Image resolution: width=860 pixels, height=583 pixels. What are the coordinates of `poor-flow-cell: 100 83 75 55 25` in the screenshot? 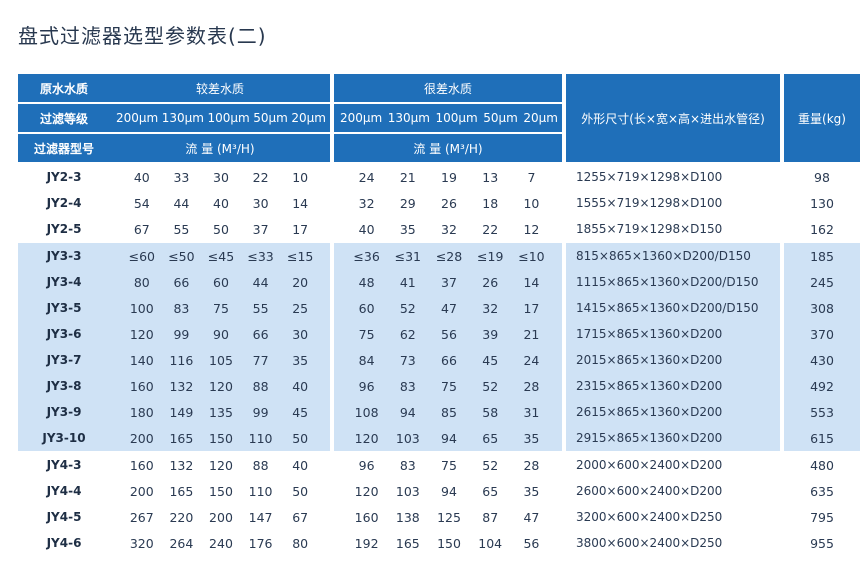 It's located at (220, 308).